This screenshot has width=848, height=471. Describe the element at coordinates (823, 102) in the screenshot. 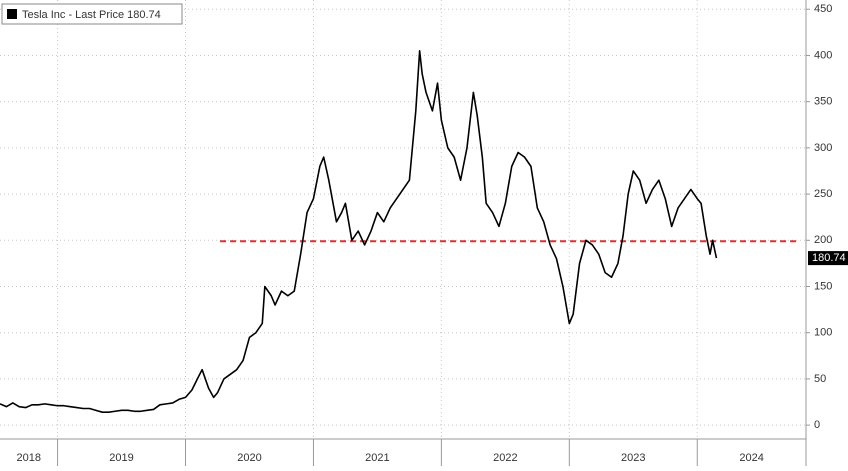

I see `y-tick-label: 350` at that location.